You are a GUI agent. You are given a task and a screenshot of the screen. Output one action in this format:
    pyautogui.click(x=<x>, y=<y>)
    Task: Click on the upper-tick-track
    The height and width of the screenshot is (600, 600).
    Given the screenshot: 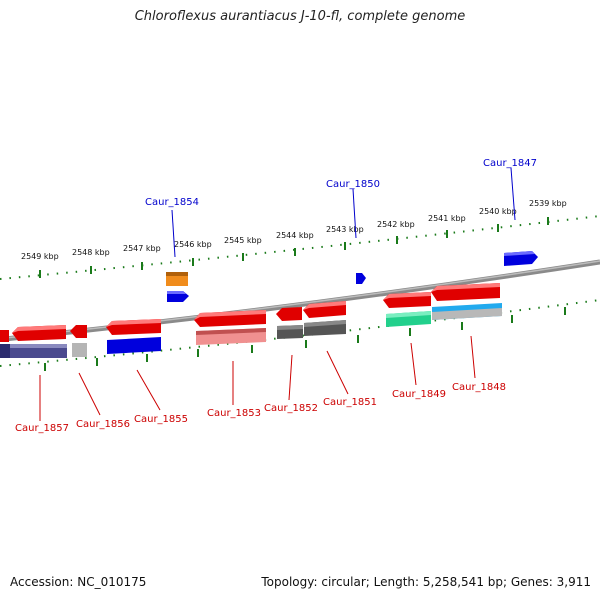 What is the action you would take?
    pyautogui.click(x=300, y=247)
    